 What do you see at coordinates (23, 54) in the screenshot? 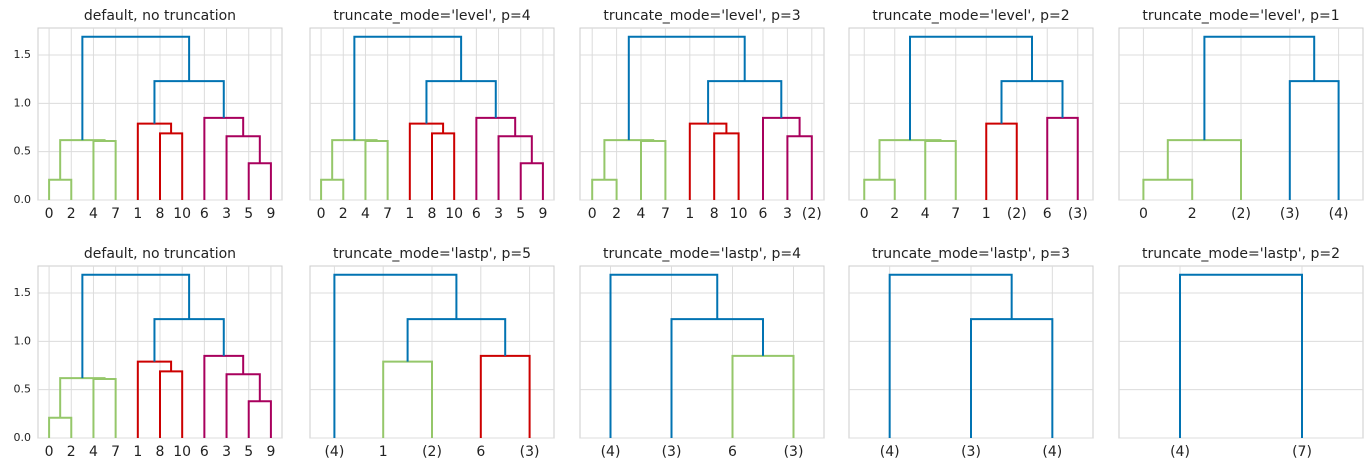
I see `y-tick-label: 1.5` at bounding box center [23, 54].